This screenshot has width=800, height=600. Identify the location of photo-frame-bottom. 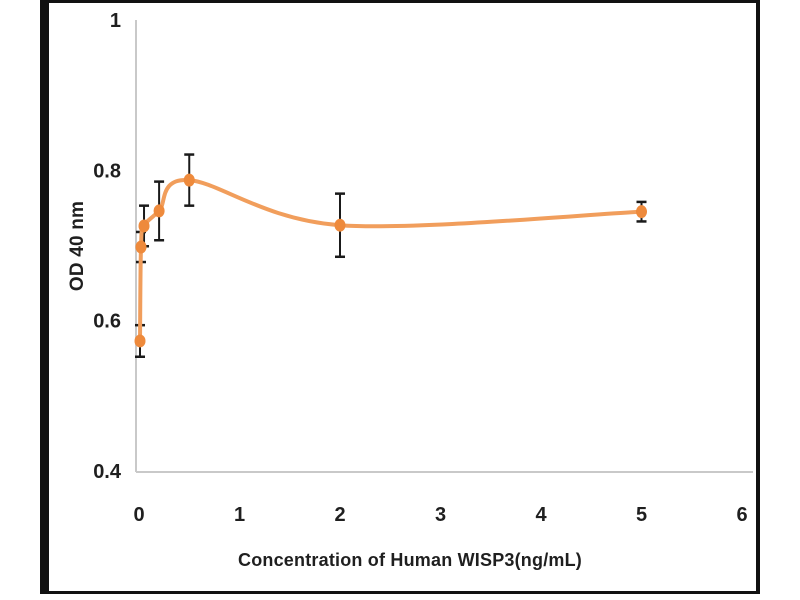
(400, 592).